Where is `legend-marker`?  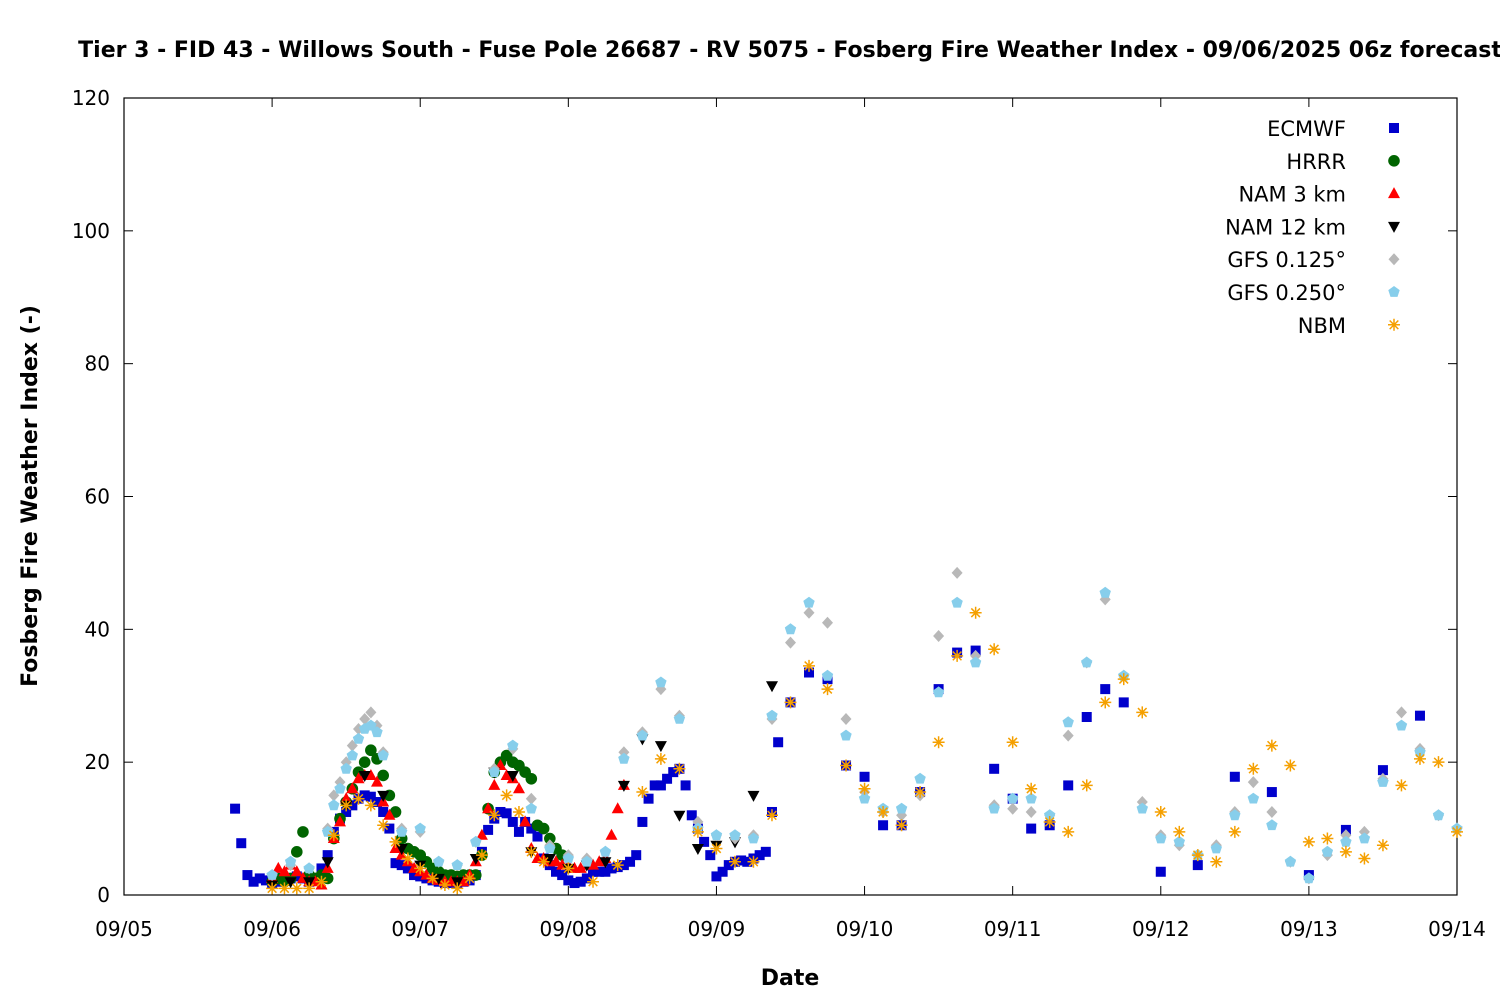
legend-marker is located at coordinates (1394, 128).